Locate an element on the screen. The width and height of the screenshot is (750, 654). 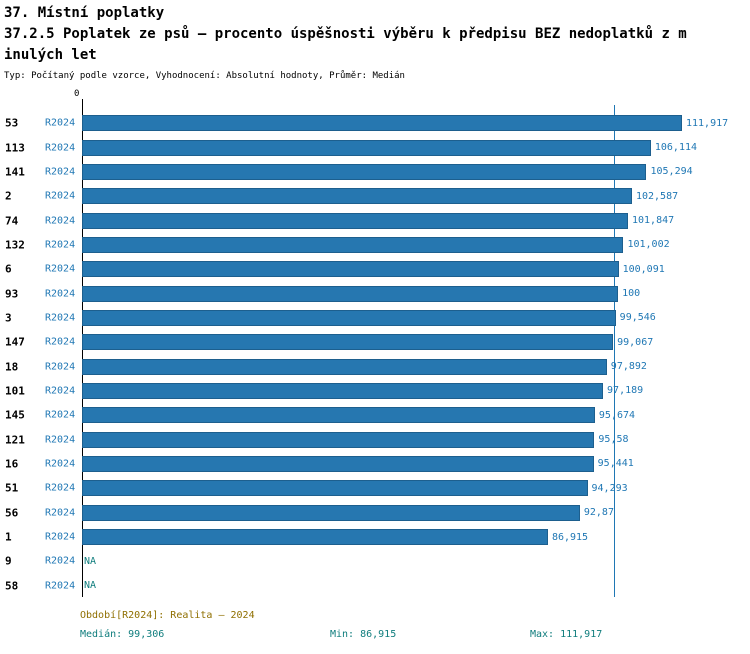
chart-row: 16 R2024 95,441 is located at coordinates (375, 464).